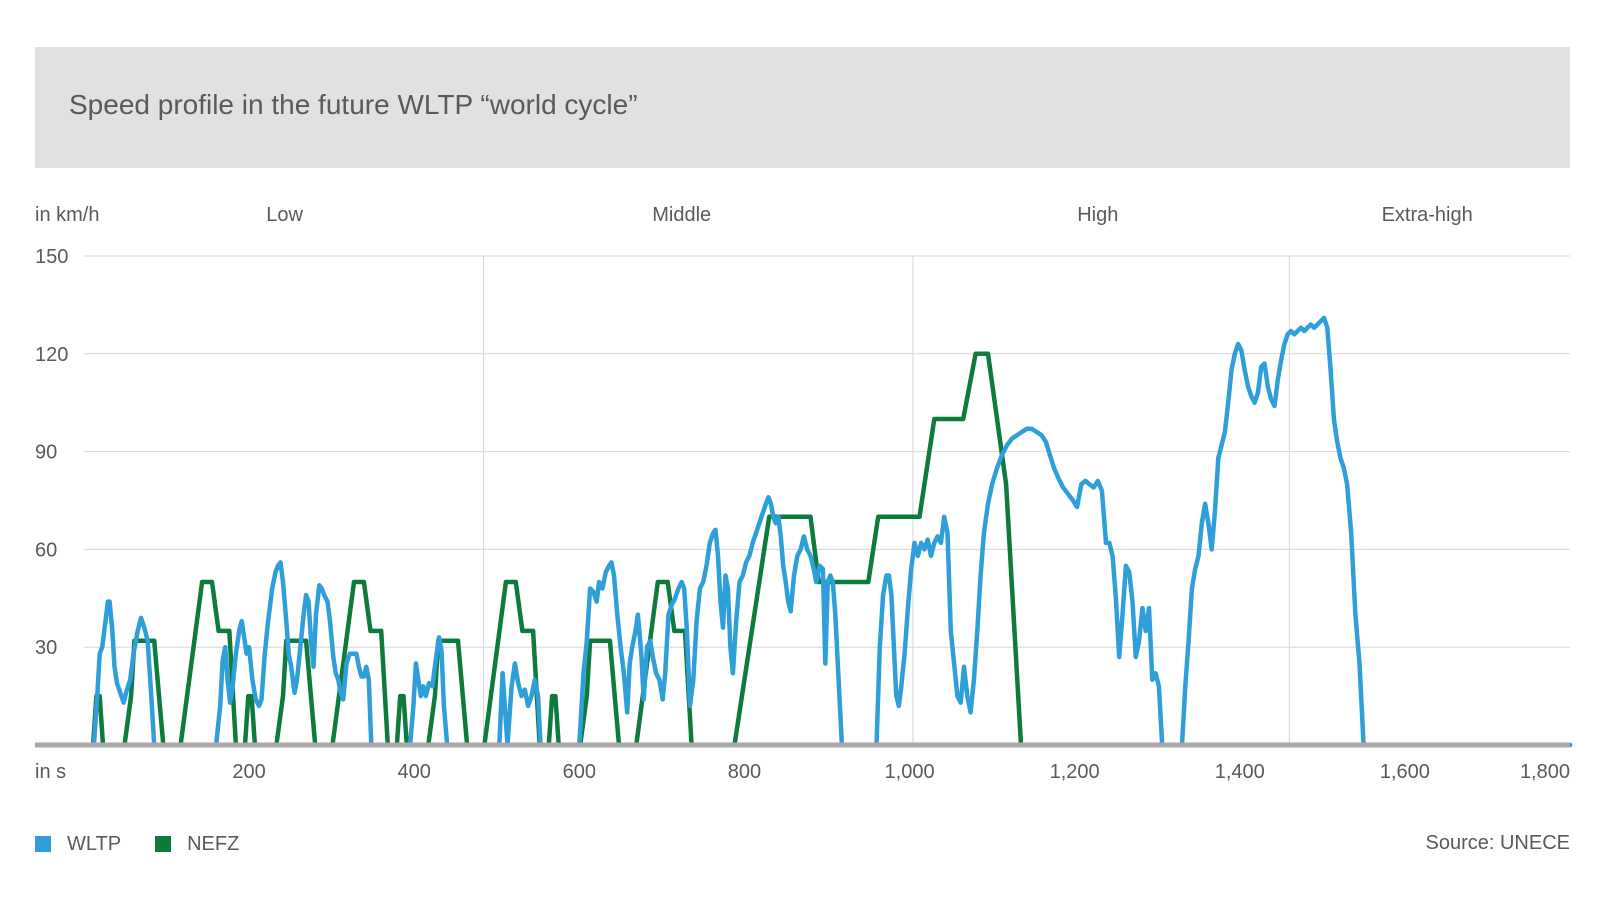 This screenshot has height=900, width=1600. I want to click on x-axis-label: in s, so click(50, 772).